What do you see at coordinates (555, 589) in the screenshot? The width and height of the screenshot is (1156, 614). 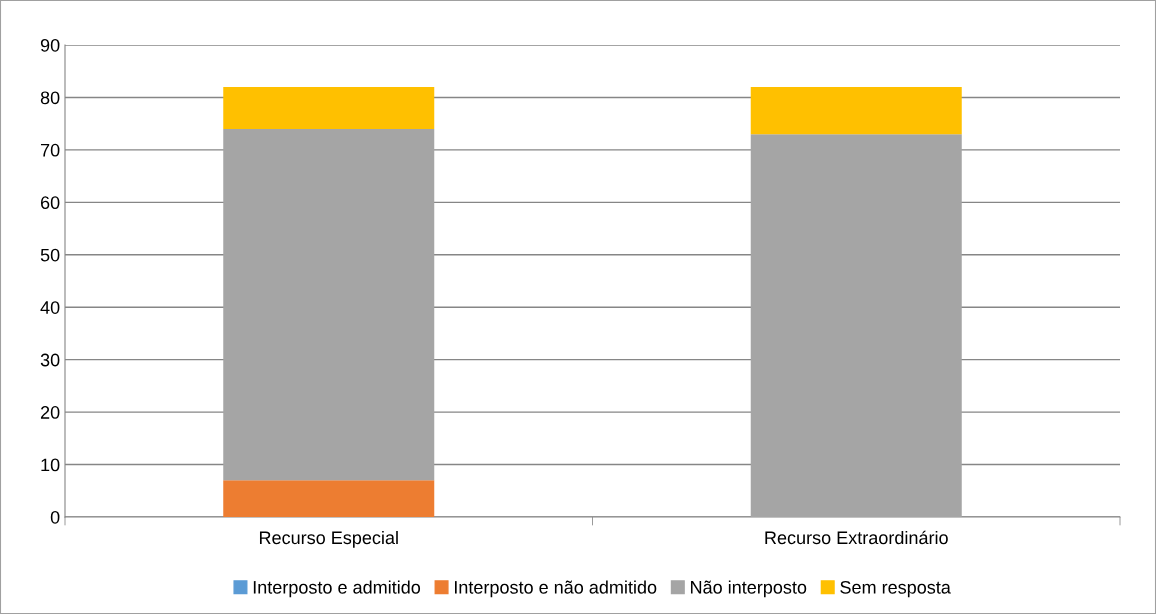 I see `legend-label: Interposto e não admitido` at bounding box center [555, 589].